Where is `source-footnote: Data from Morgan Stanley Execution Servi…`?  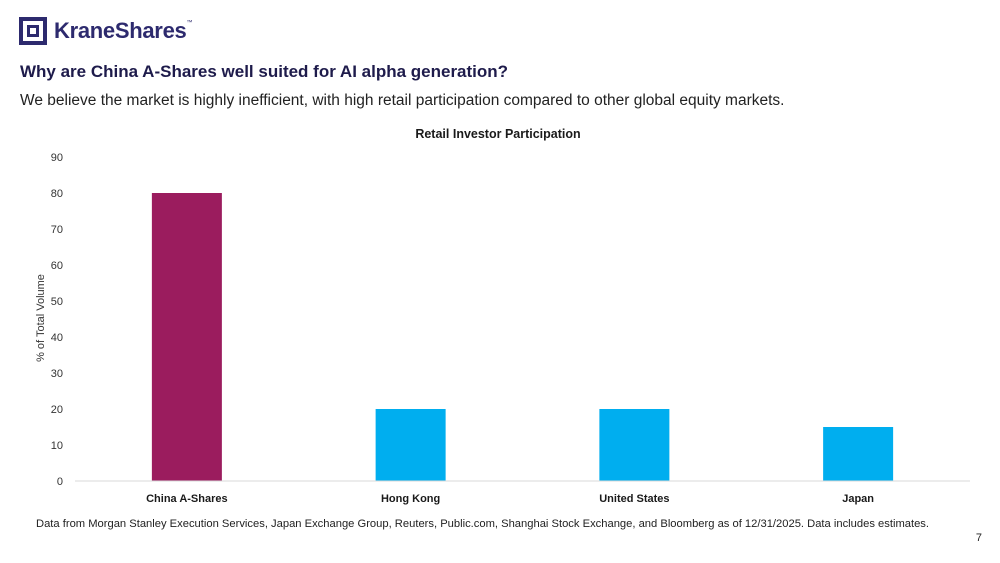
source-footnote: Data from Morgan Stanley Execution Servi… is located at coordinates (483, 524).